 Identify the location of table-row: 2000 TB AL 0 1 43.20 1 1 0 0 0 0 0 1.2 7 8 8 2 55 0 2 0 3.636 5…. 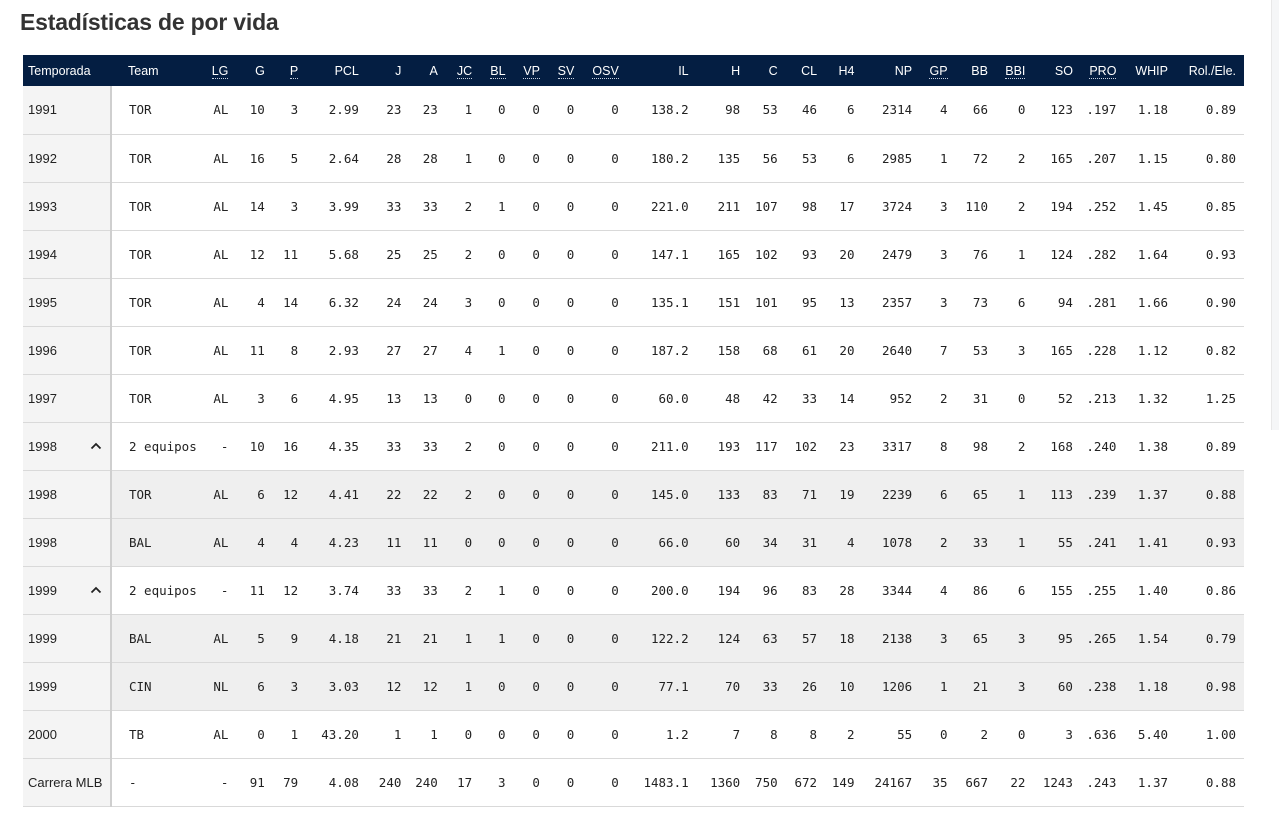
(633, 734).